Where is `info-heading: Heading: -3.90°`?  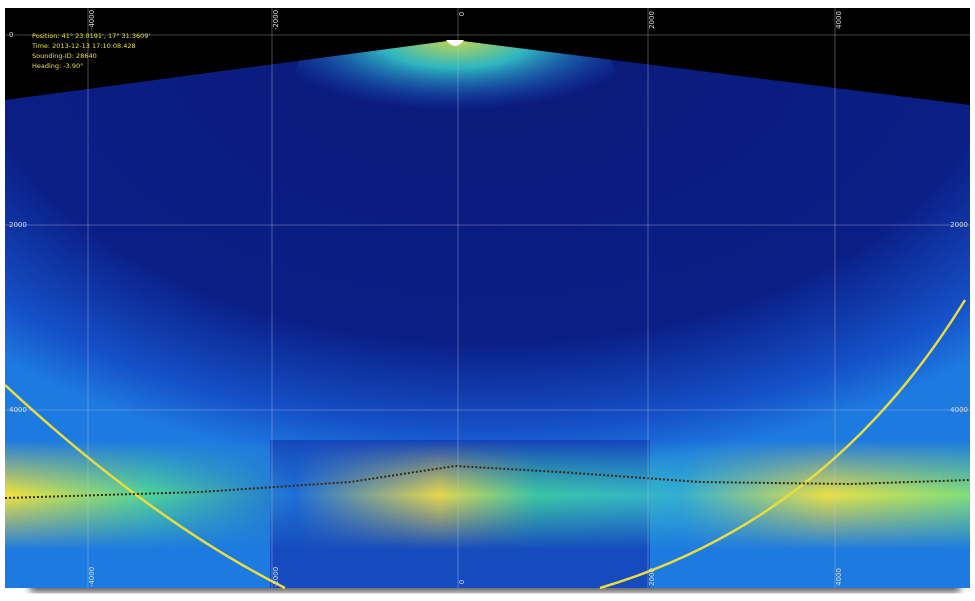 info-heading: Heading: -3.90° is located at coordinates (57, 66).